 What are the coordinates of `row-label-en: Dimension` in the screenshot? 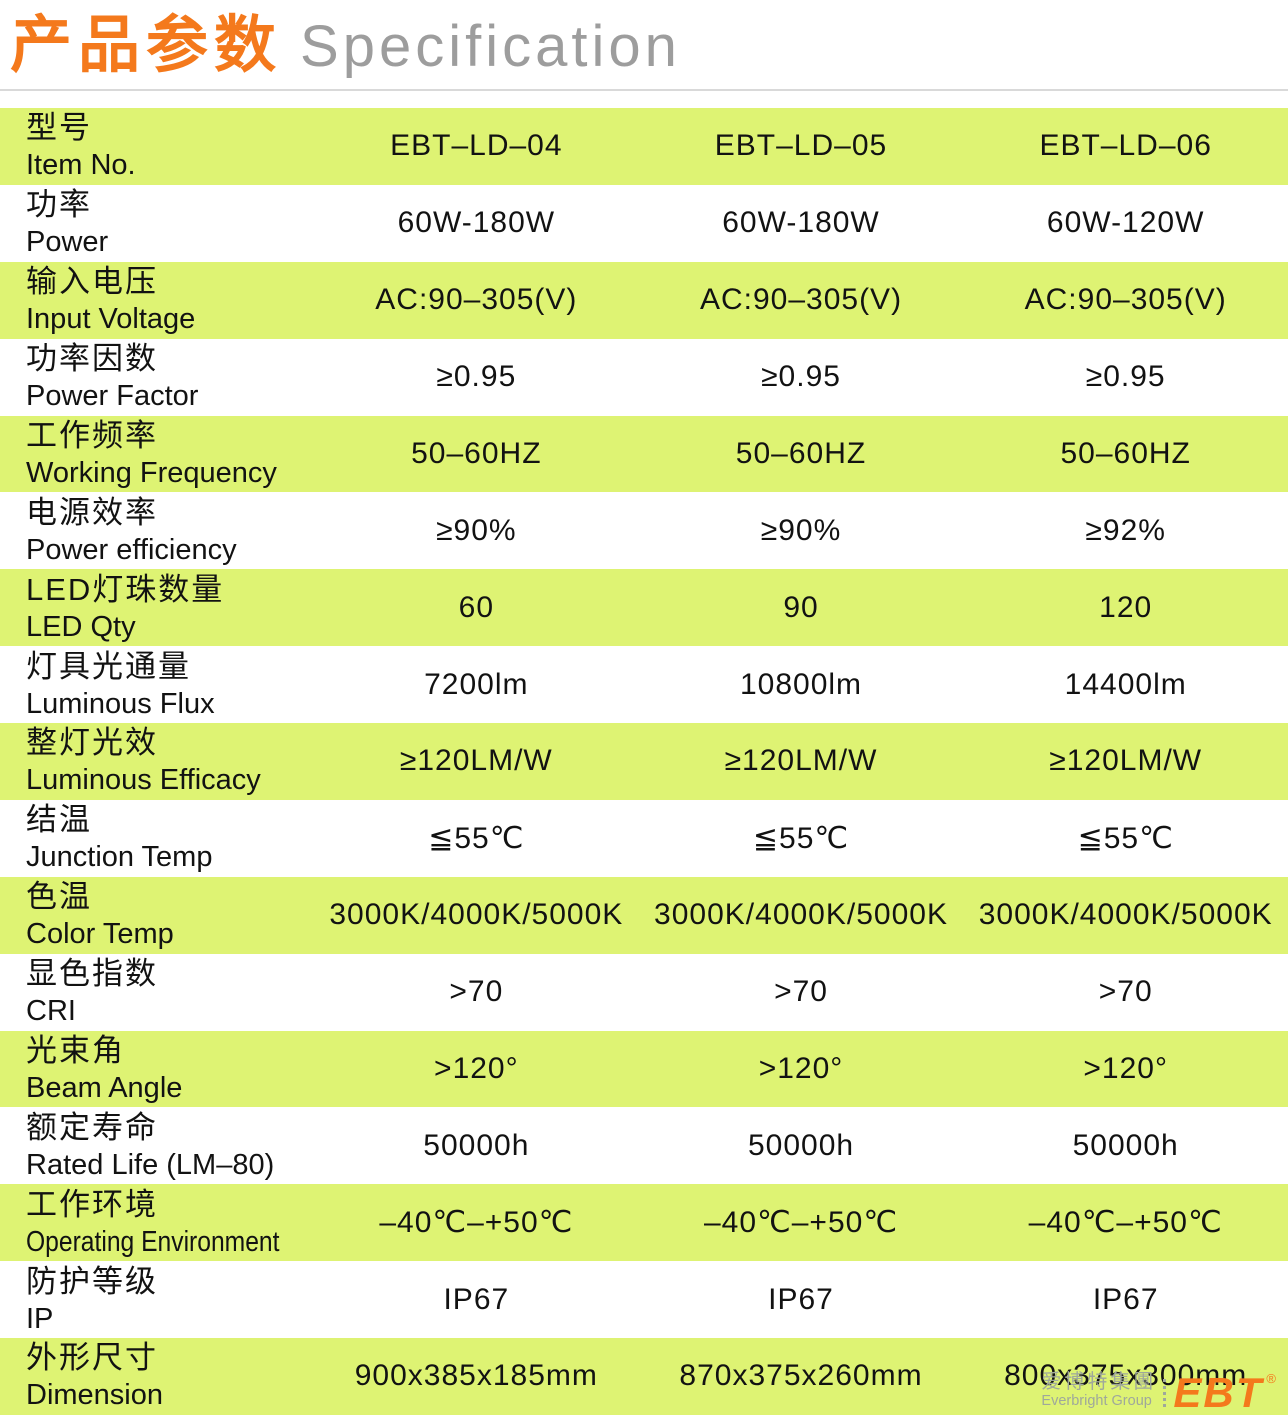 It's located at (94, 1395).